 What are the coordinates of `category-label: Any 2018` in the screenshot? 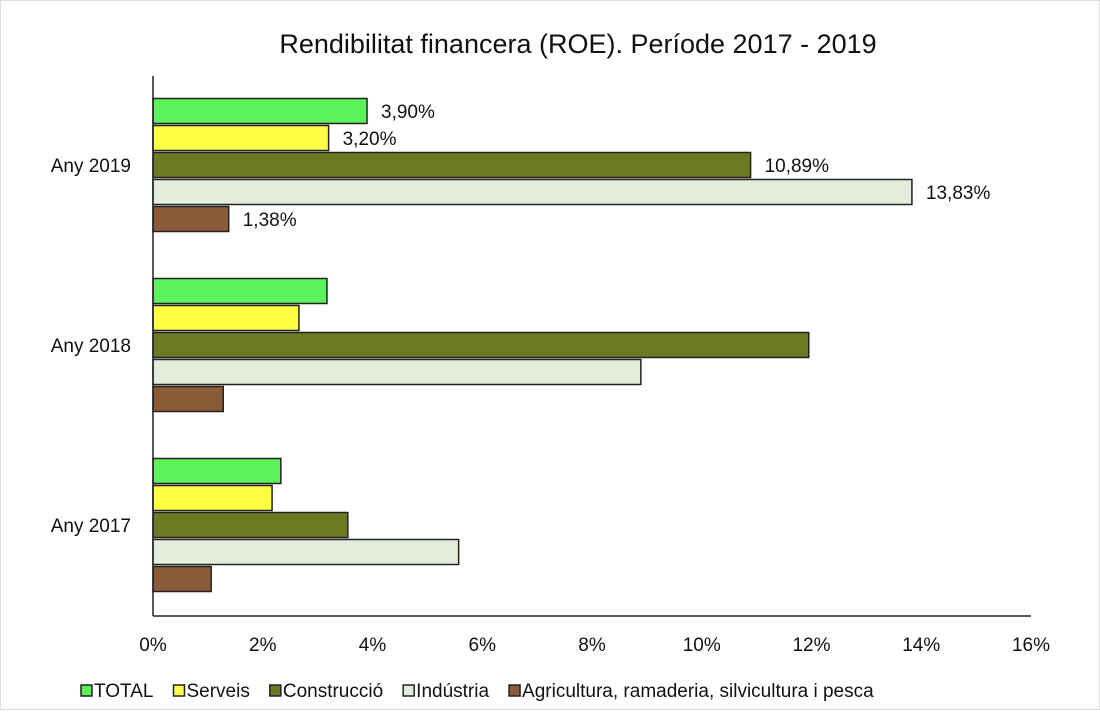 It's located at (91, 346).